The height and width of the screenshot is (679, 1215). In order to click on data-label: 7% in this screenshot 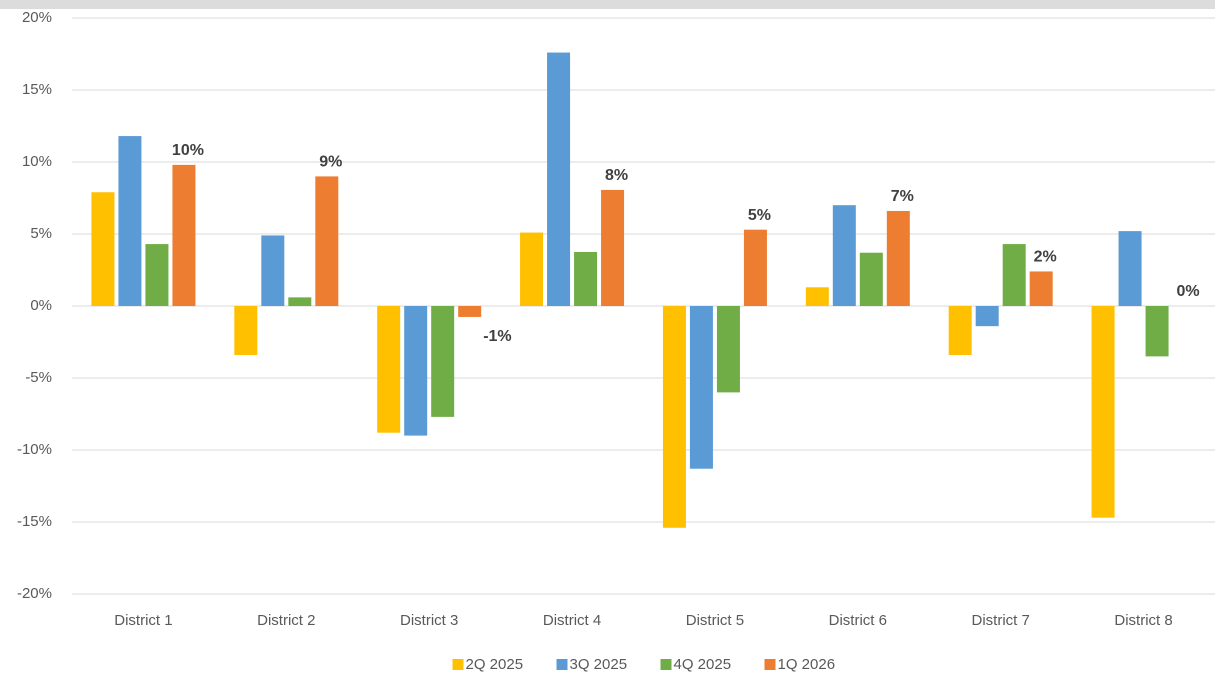, I will do `click(902, 196)`.